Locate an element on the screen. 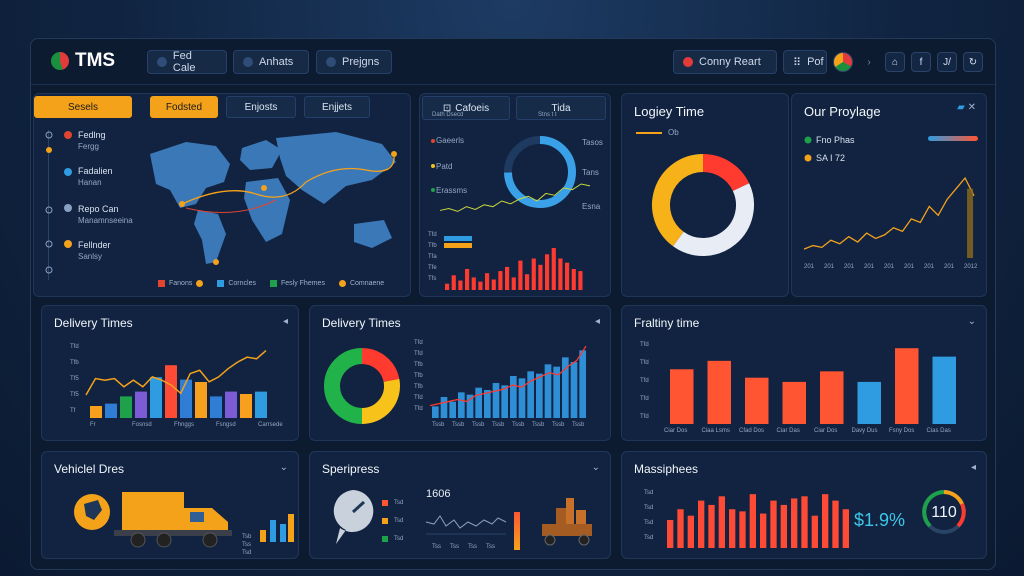  ms-gauge is located at coordinates (944, 512).